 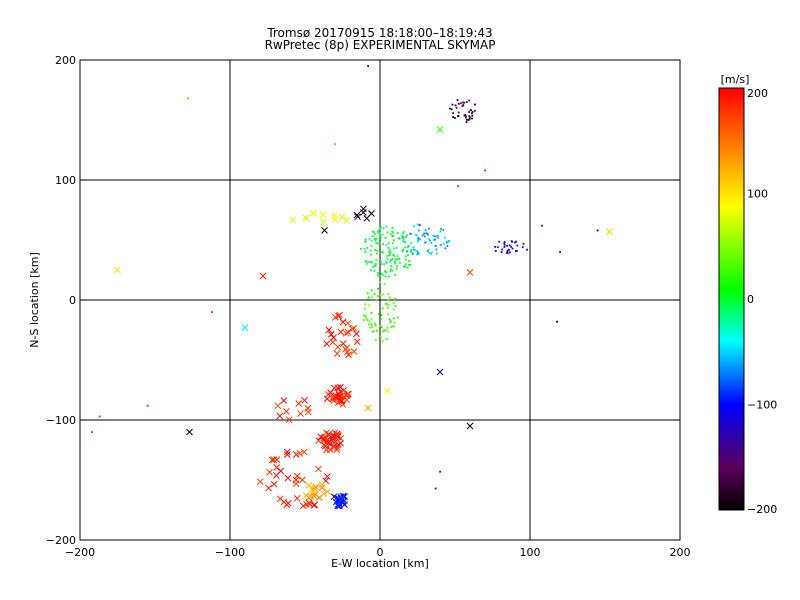 What do you see at coordinates (762, 301) in the screenshot?
I see `colorbar-ticks: 200 100 0 −100 −200` at bounding box center [762, 301].